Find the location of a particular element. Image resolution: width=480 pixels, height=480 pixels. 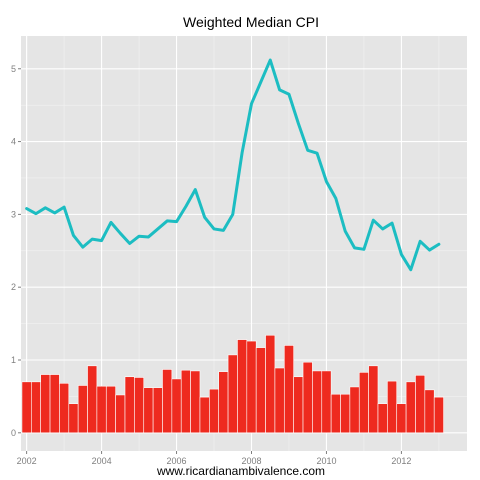

y-tick-label: 2 is located at coordinates (13, 287).